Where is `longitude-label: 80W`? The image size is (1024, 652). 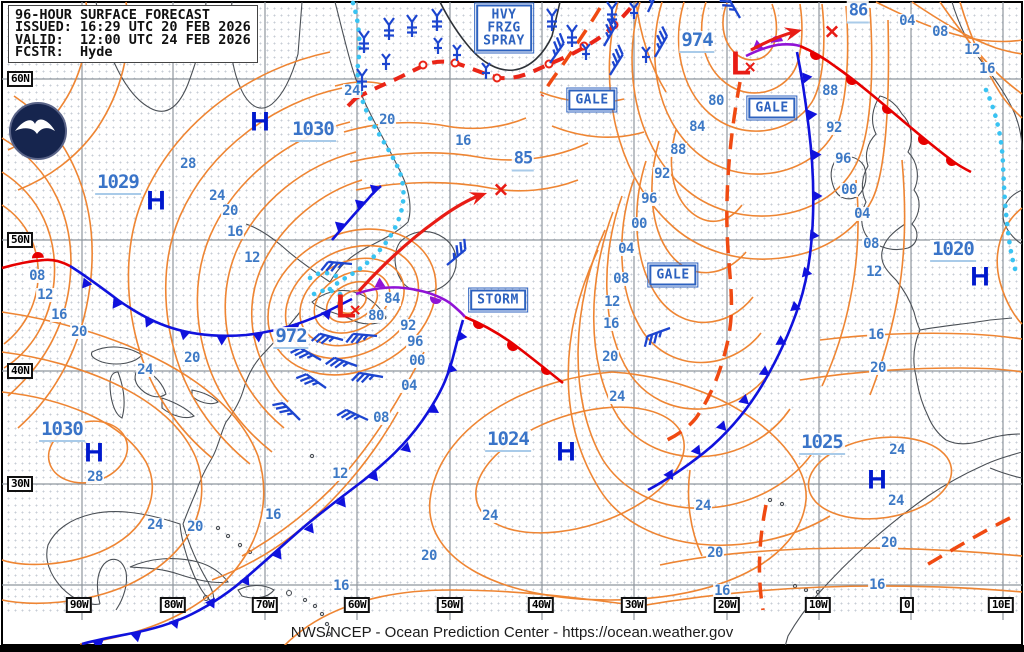
longitude-label: 80W is located at coordinates (173, 605).